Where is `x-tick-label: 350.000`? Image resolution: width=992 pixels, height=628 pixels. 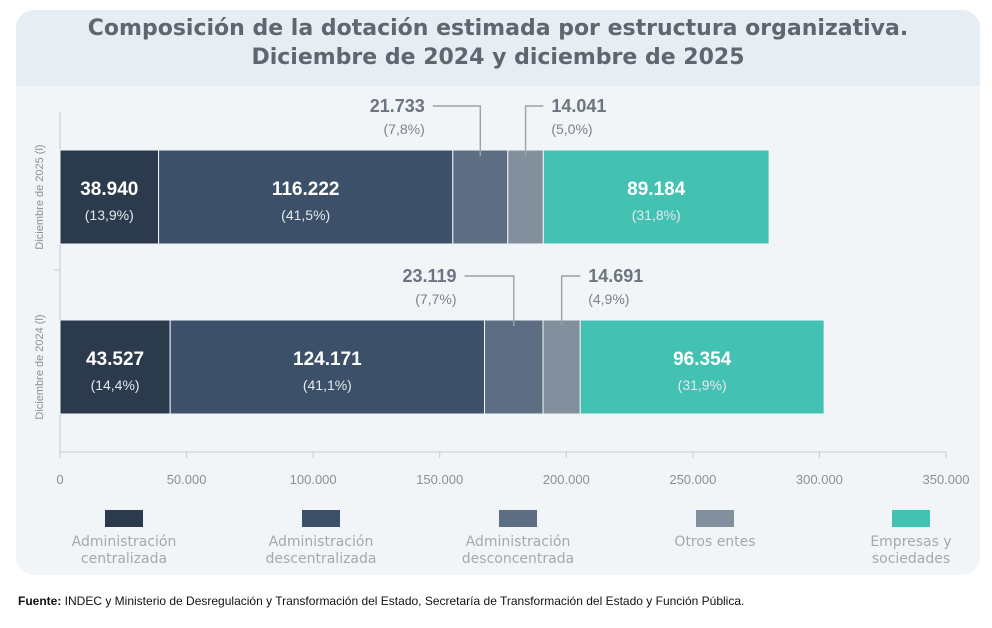 x-tick-label: 350.000 is located at coordinates (946, 479).